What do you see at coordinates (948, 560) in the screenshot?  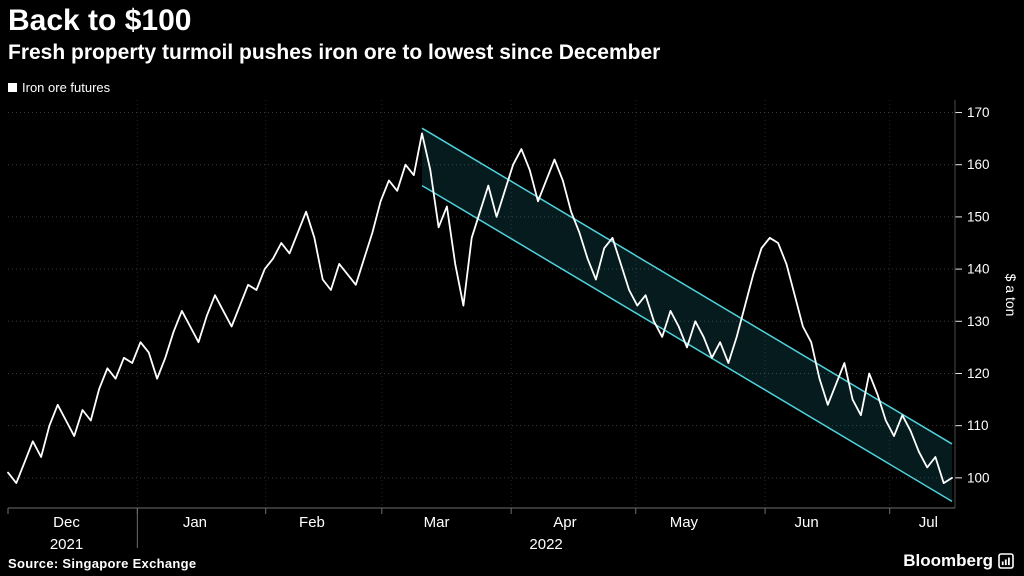 I see `bloomberg-wordmark: Bloomberg` at bounding box center [948, 560].